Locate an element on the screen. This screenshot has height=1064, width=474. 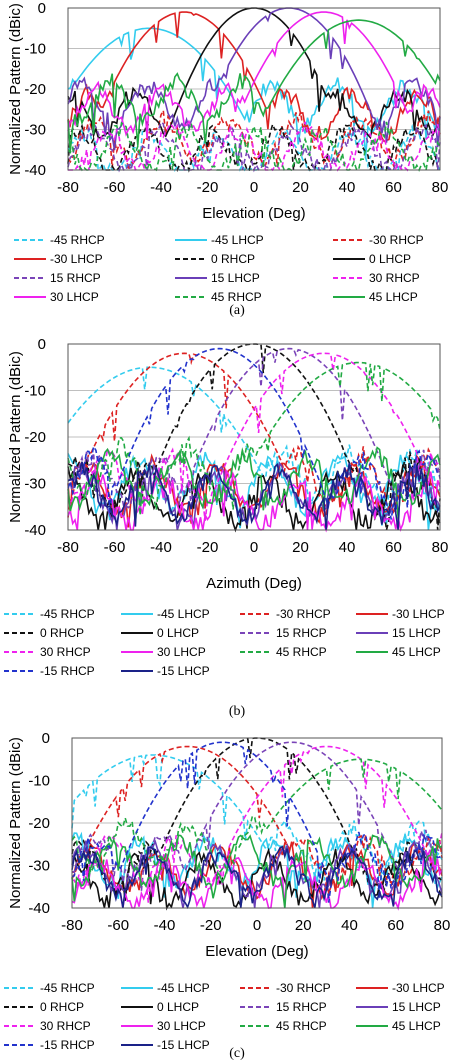
legend-label: 45 RHCP is located at coordinates (301, 652).